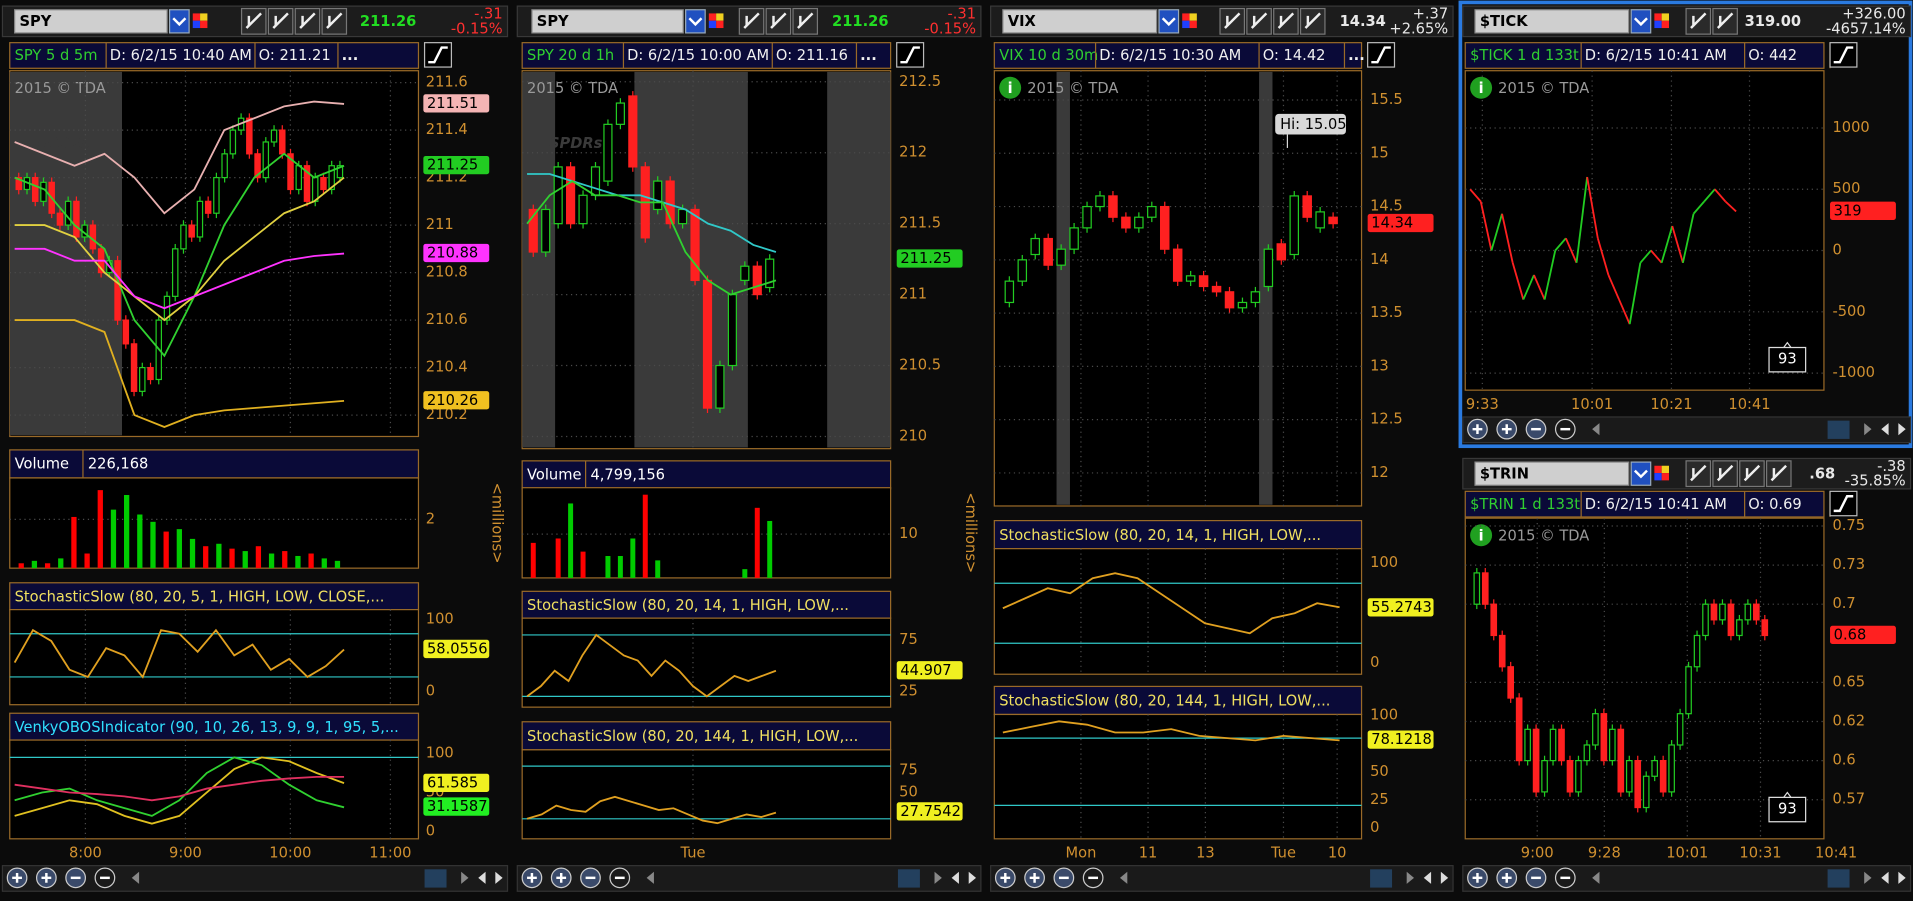  I want to click on study-area, so click(1178, 776).